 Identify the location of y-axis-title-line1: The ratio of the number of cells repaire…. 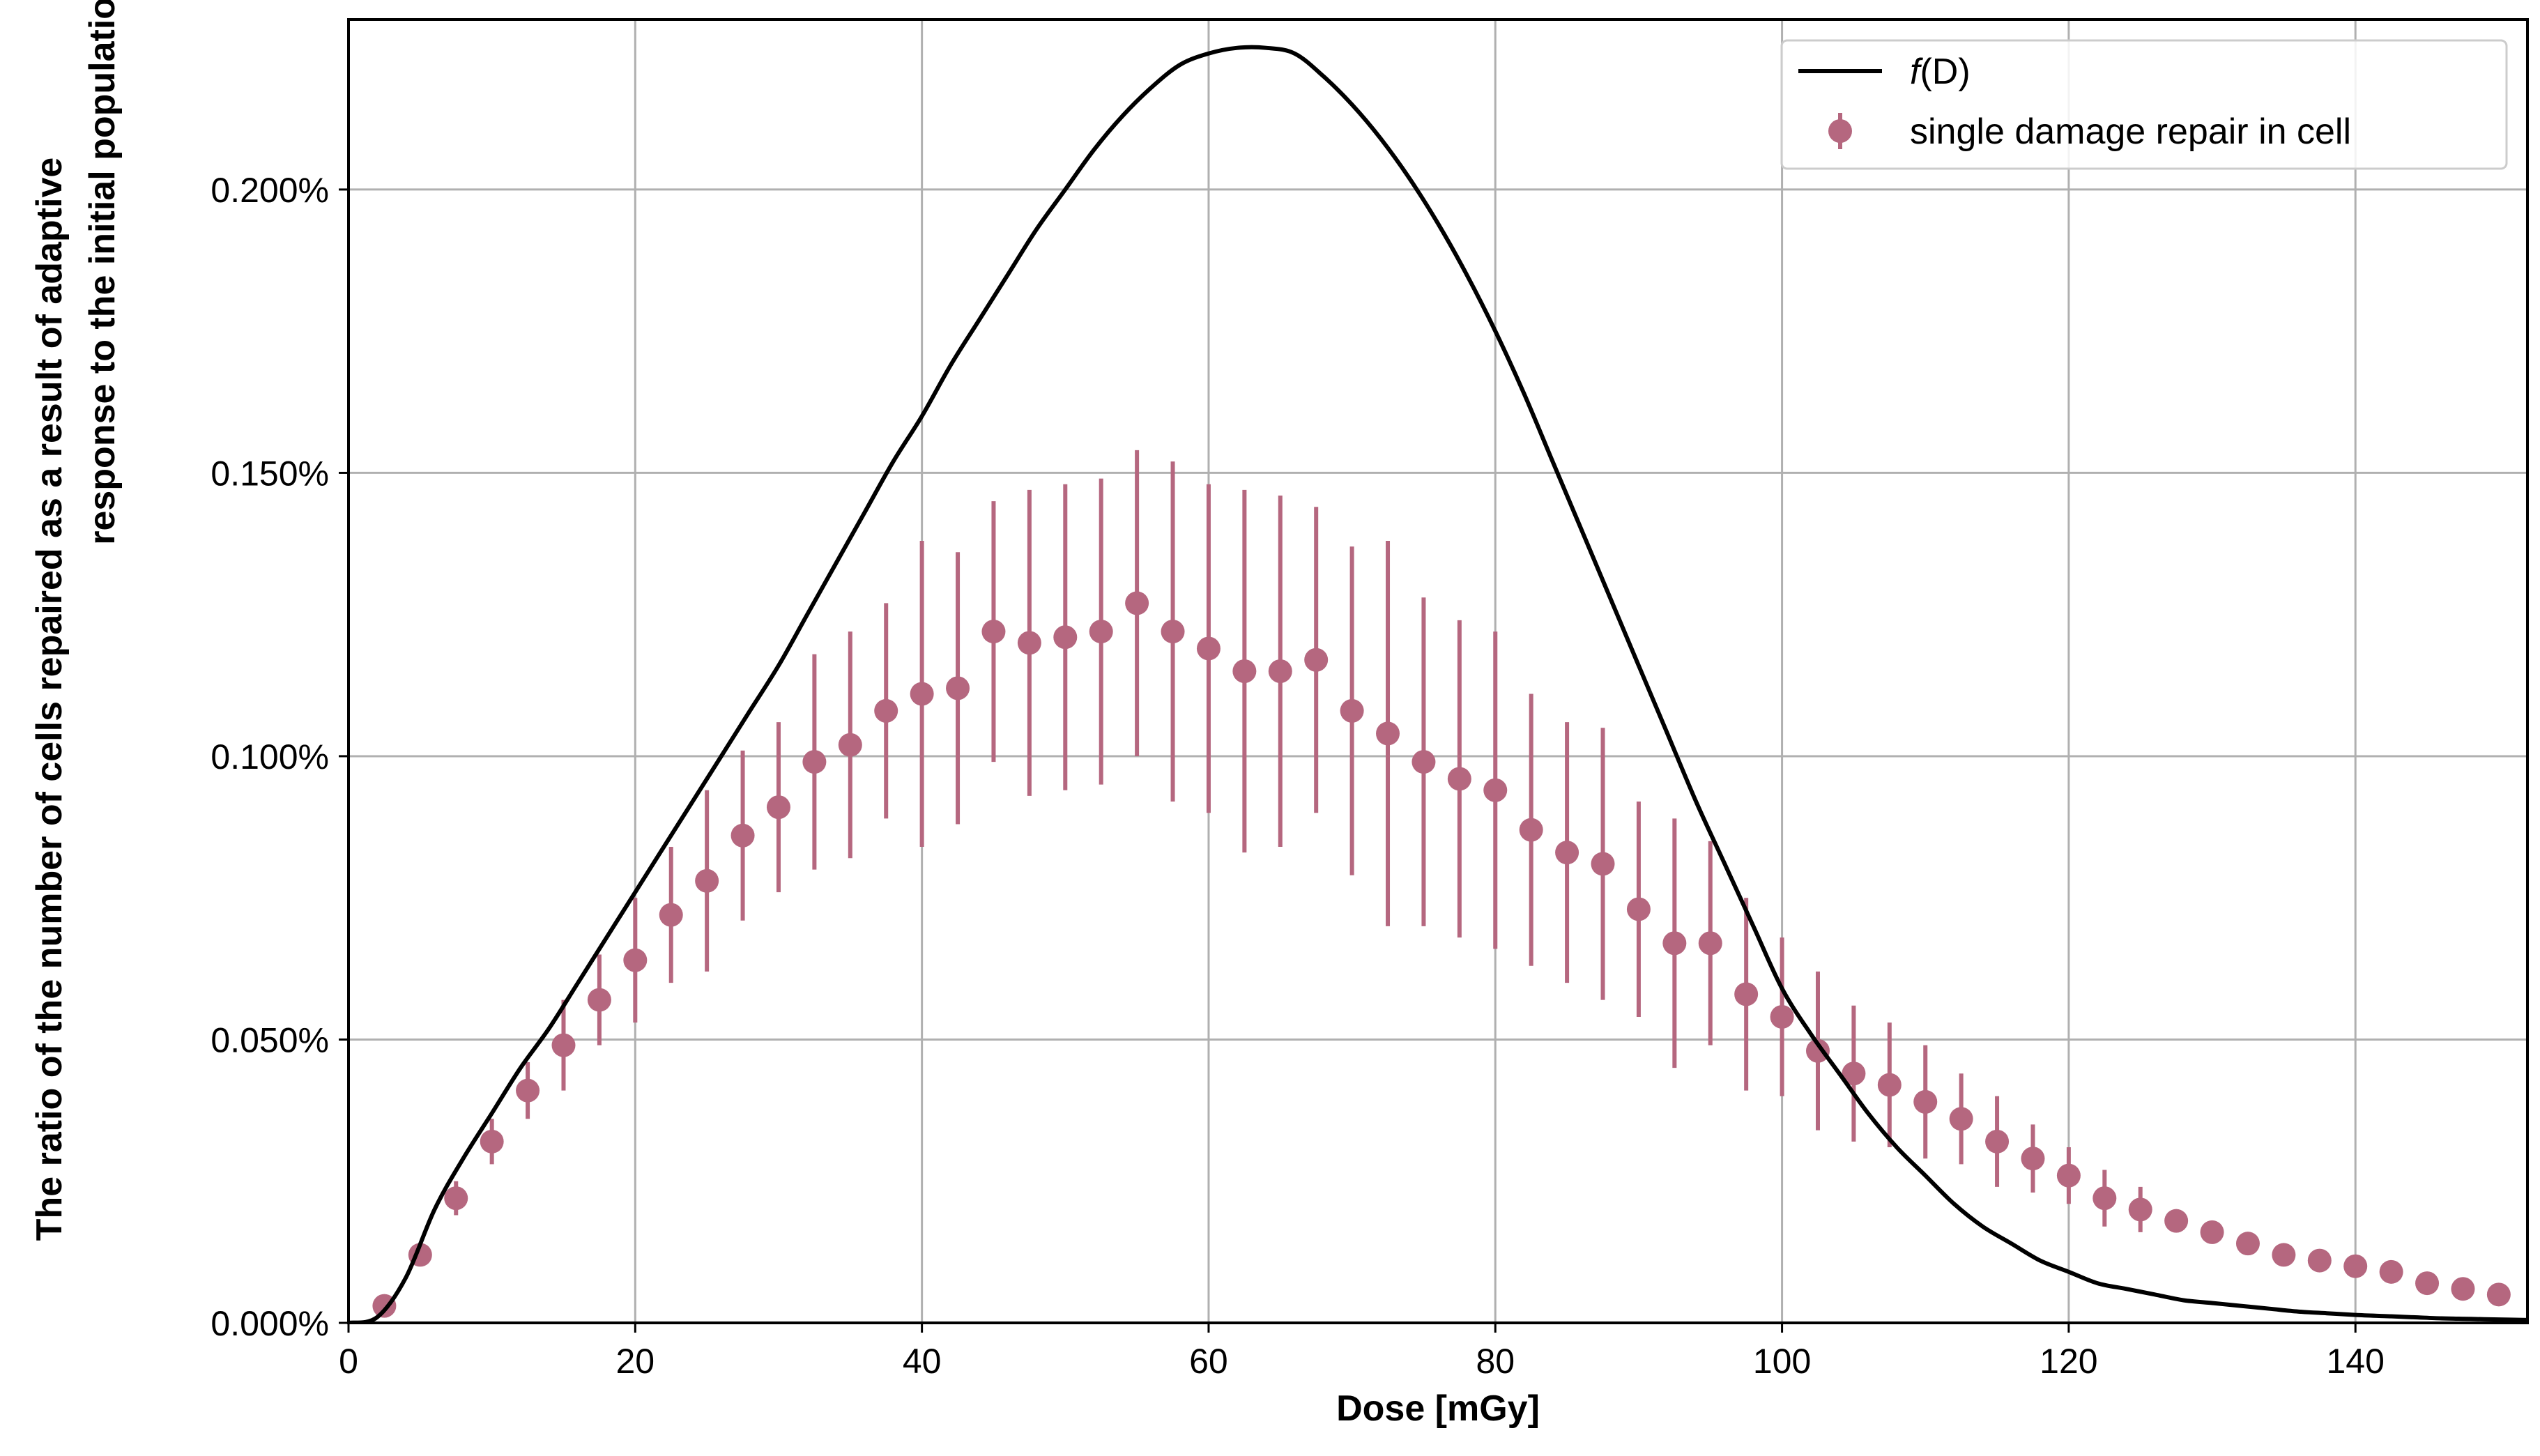
(49, 699).